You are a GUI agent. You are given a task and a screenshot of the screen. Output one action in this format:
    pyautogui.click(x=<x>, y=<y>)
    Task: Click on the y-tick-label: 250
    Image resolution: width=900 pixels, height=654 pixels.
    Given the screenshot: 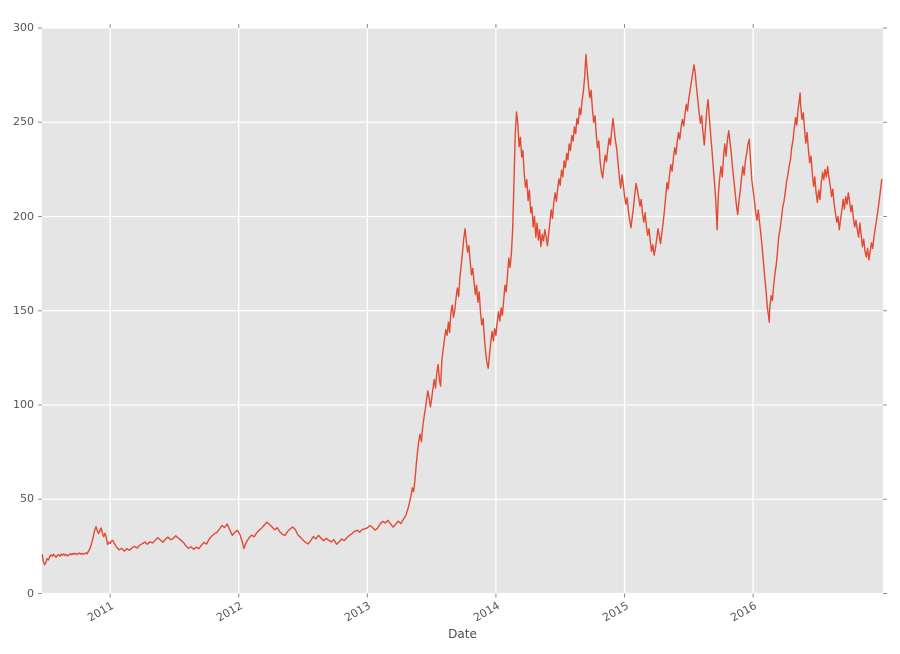 What is the action you would take?
    pyautogui.click(x=23, y=121)
    